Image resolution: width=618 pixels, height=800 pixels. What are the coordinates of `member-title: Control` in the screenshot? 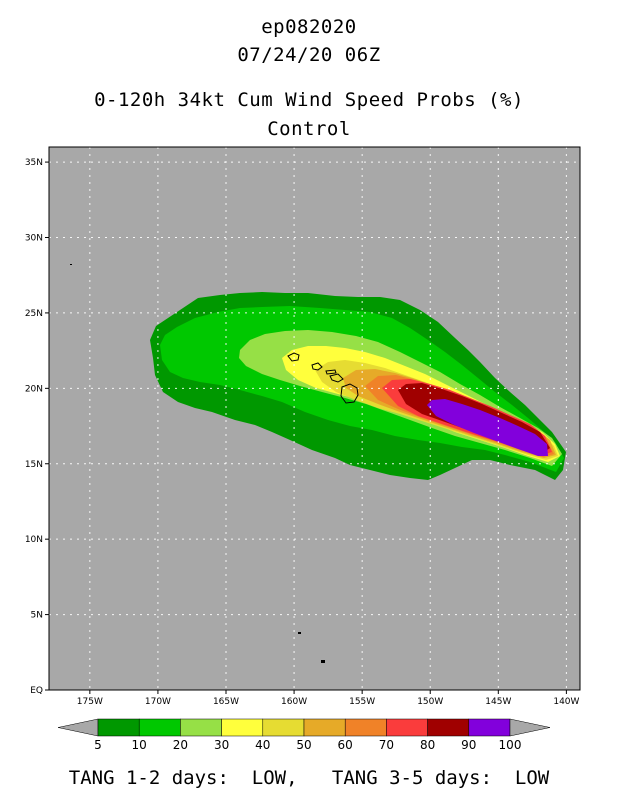 It's located at (309, 129).